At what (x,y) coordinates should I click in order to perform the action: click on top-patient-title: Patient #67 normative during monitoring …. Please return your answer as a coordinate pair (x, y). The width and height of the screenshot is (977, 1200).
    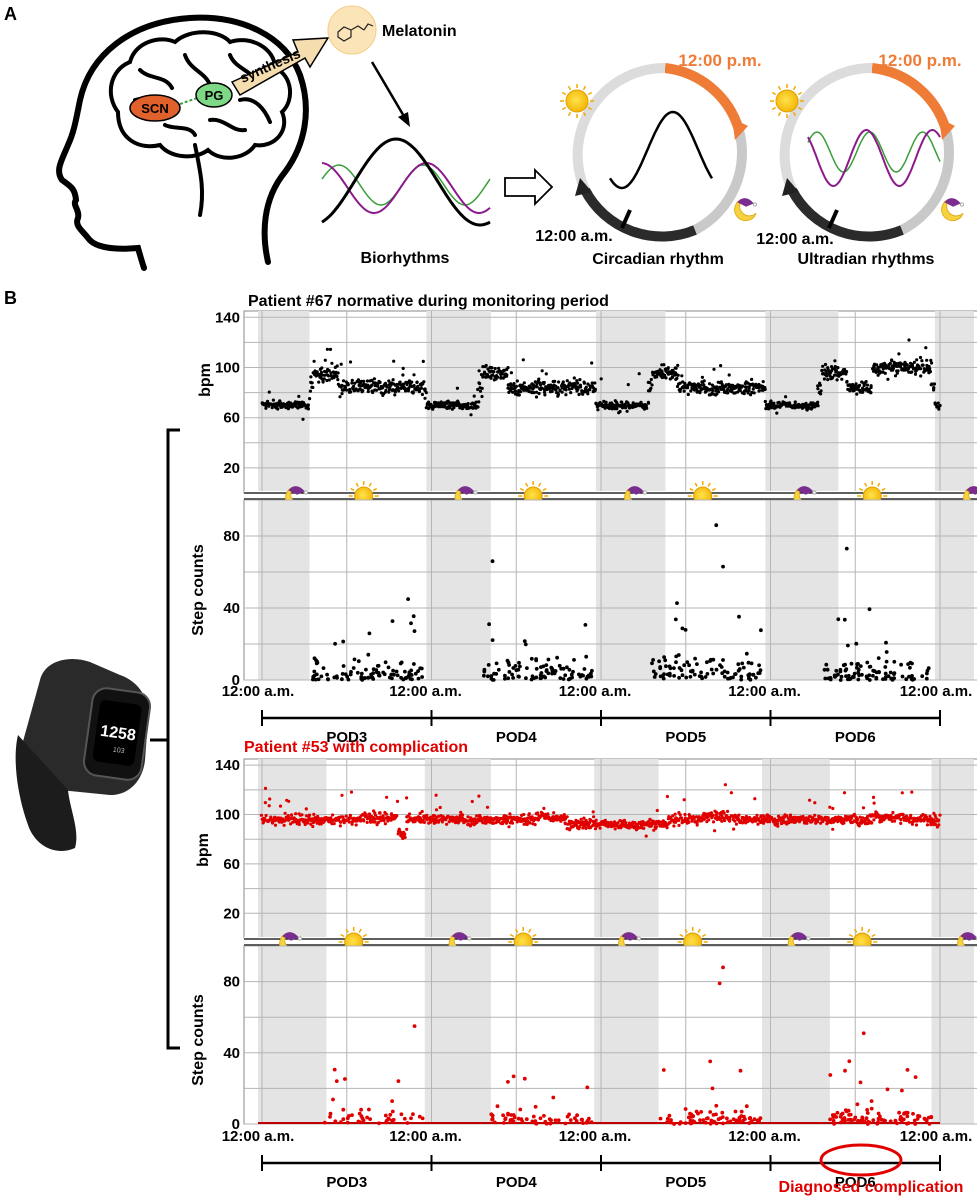
    Looking at the image, I should click on (428, 301).